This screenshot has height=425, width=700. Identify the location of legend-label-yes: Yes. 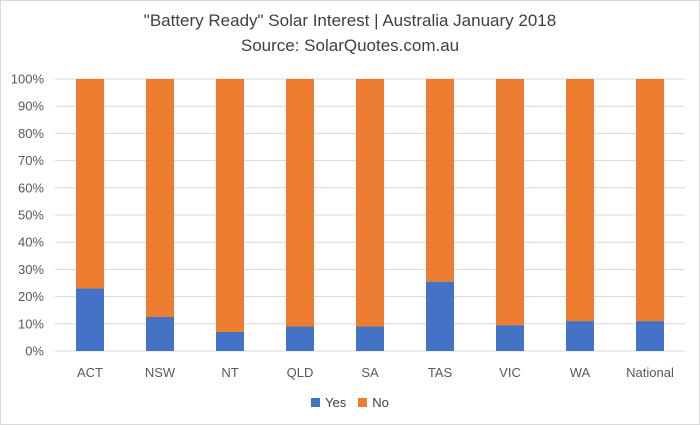
(336, 402).